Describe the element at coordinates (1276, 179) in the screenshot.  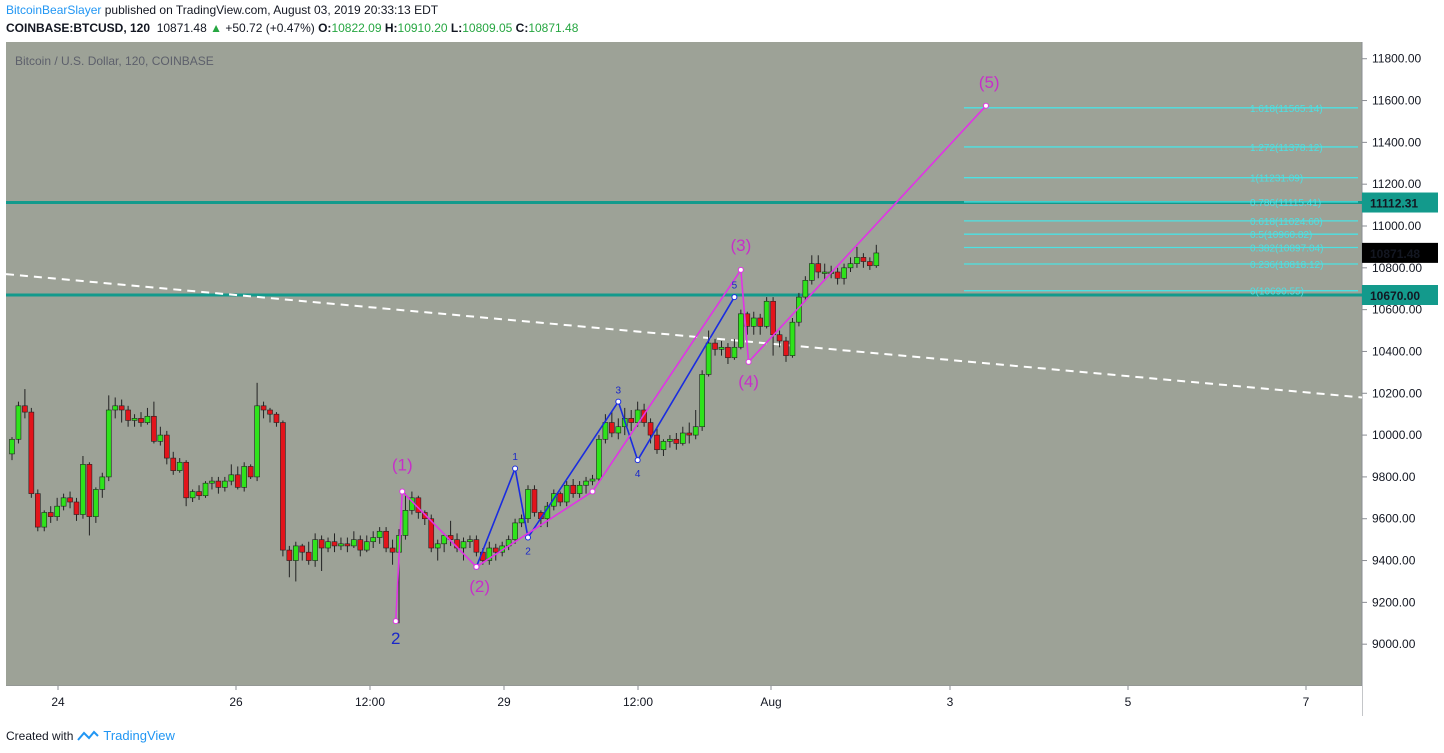
I see `fib-level-label: 1(11231.09)` at that location.